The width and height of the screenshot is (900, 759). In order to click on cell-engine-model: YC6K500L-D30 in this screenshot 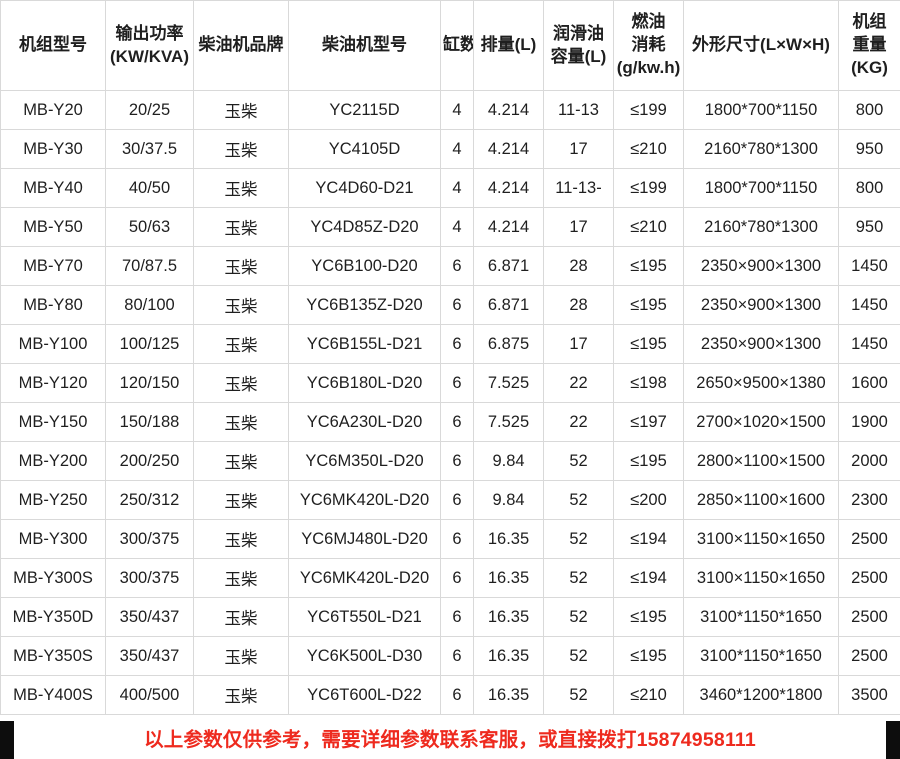, I will do `click(365, 656)`.